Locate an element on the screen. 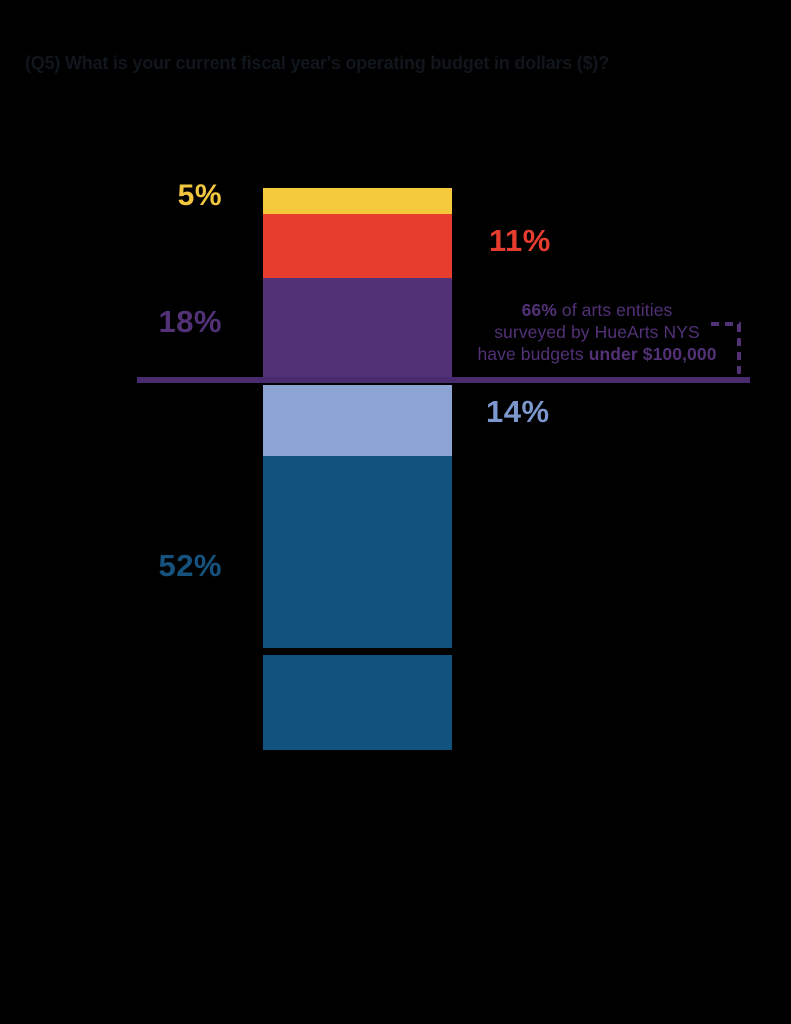 This screenshot has width=791, height=1024. annotation-bracket-dash-vertical is located at coordinates (739, 349).